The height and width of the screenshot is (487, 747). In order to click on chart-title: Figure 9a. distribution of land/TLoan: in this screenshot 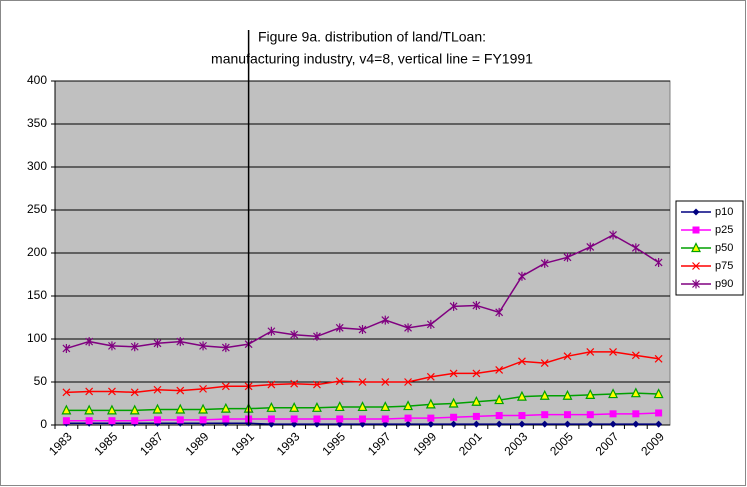, I will do `click(372, 37)`.